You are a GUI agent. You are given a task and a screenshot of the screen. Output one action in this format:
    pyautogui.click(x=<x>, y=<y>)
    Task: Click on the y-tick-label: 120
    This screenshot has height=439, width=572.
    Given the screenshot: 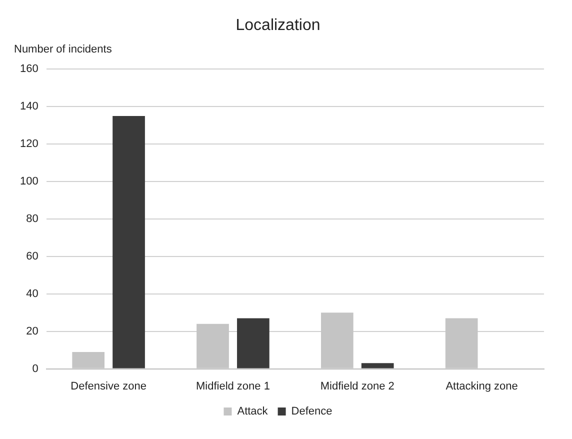 What is the action you would take?
    pyautogui.click(x=29, y=144)
    